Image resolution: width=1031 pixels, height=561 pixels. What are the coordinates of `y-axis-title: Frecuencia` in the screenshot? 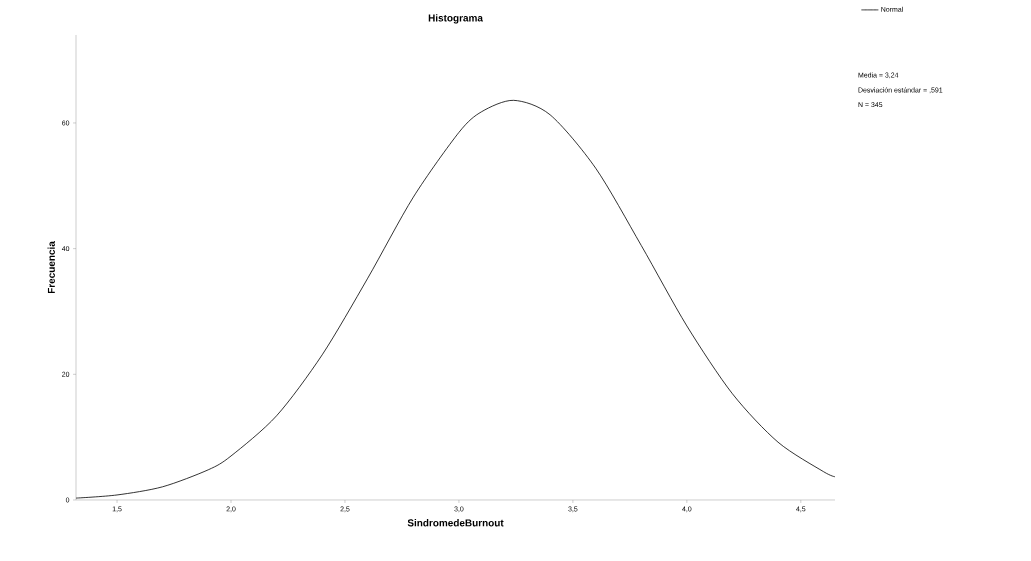 It's located at (51, 267).